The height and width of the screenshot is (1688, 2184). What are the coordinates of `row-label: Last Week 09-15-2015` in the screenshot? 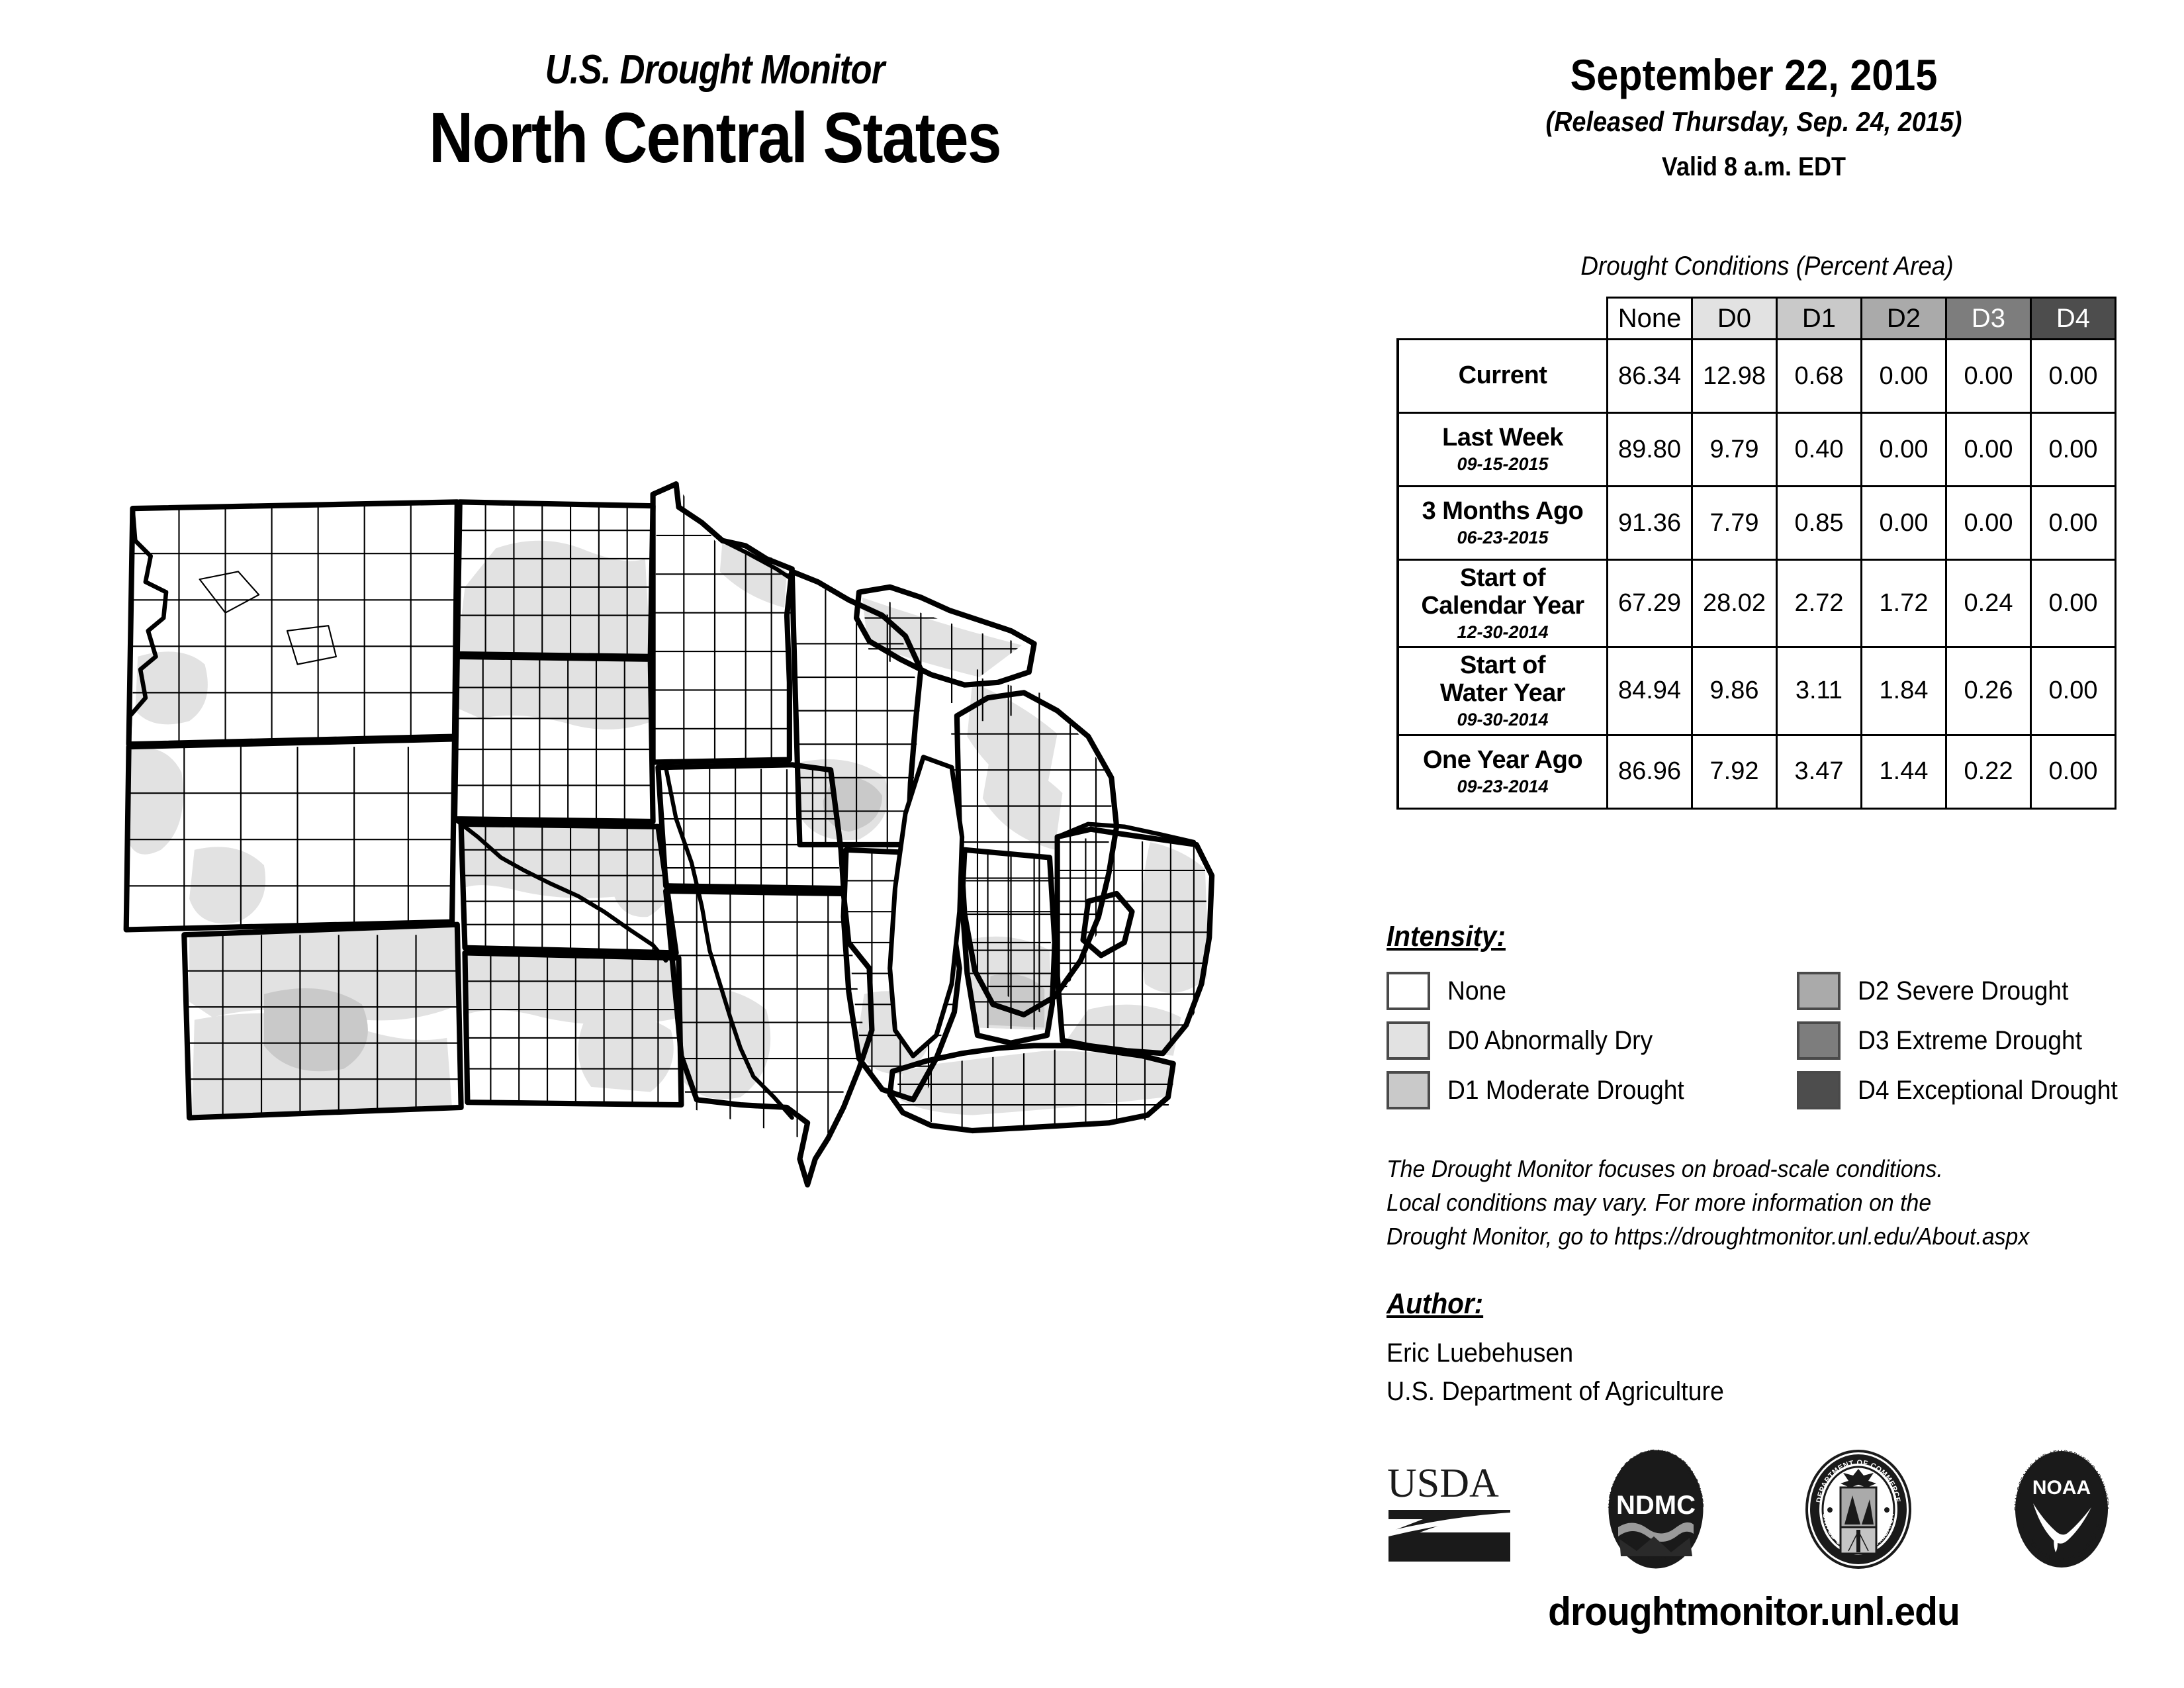 It's located at (1502, 449).